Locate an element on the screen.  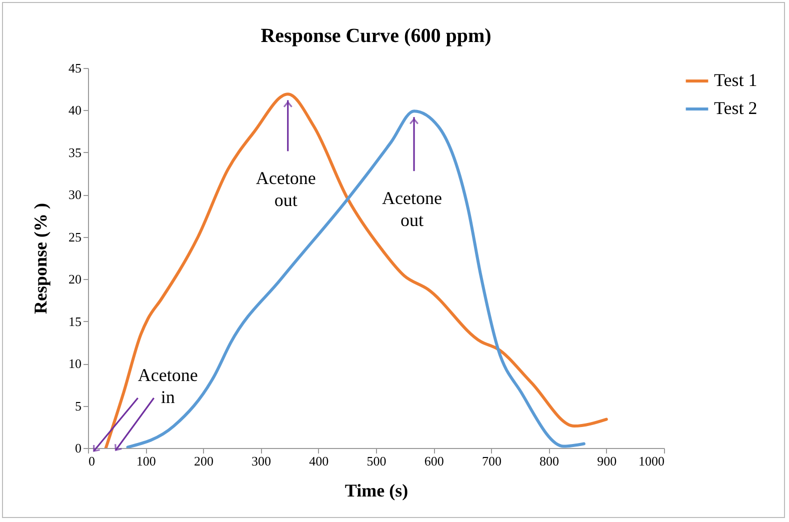
legend-label: Test 1 is located at coordinates (736, 80).